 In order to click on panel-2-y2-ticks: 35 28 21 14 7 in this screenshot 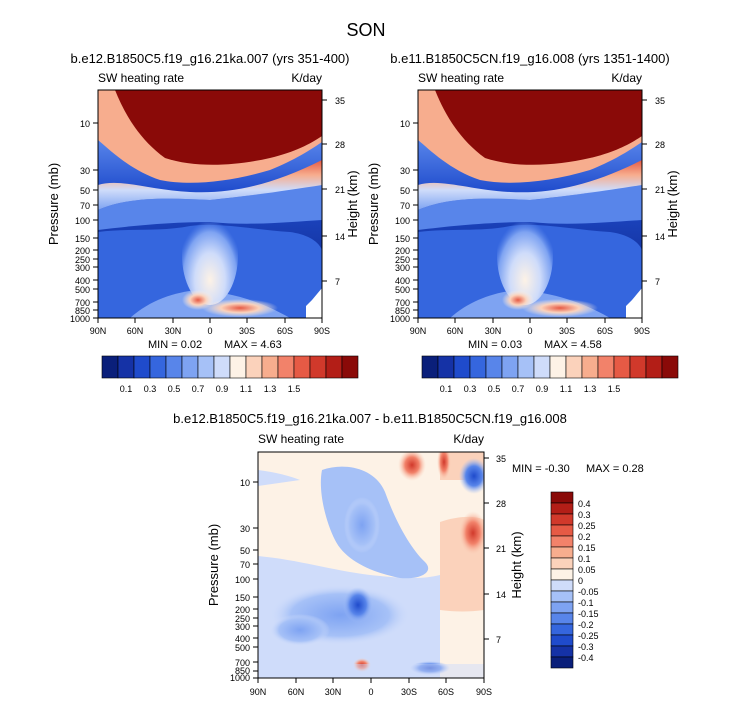, I will do `click(653, 191)`.